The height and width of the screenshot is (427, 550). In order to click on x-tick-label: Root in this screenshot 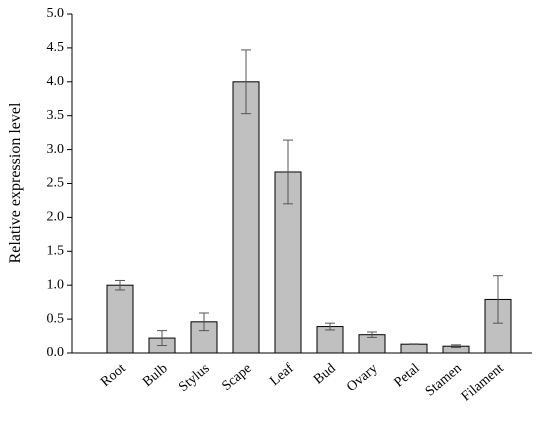, I will do `click(113, 375)`.